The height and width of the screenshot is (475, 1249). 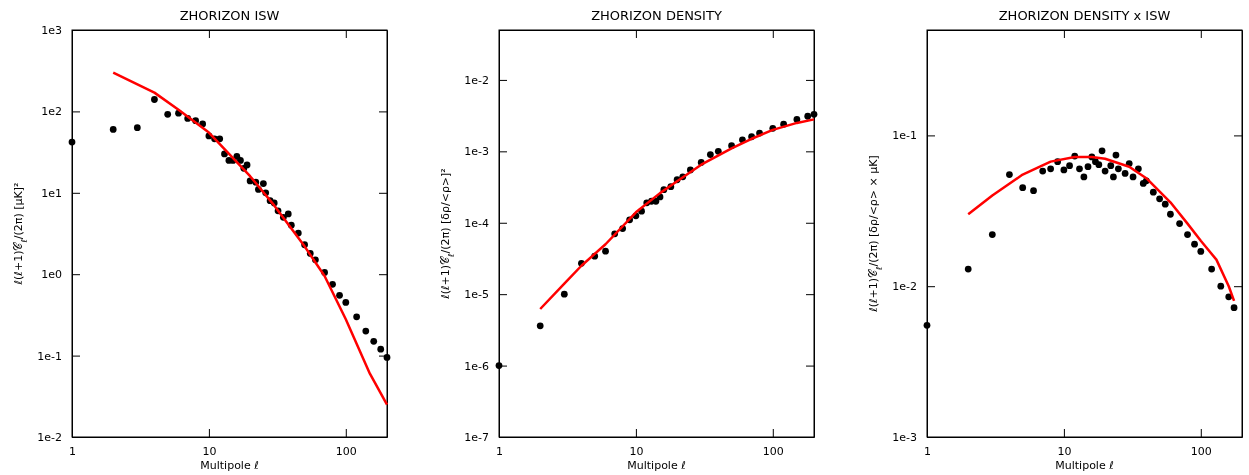 What do you see at coordinates (476, 438) in the screenshot?
I see `y-tick-label: 1e-7` at bounding box center [476, 438].